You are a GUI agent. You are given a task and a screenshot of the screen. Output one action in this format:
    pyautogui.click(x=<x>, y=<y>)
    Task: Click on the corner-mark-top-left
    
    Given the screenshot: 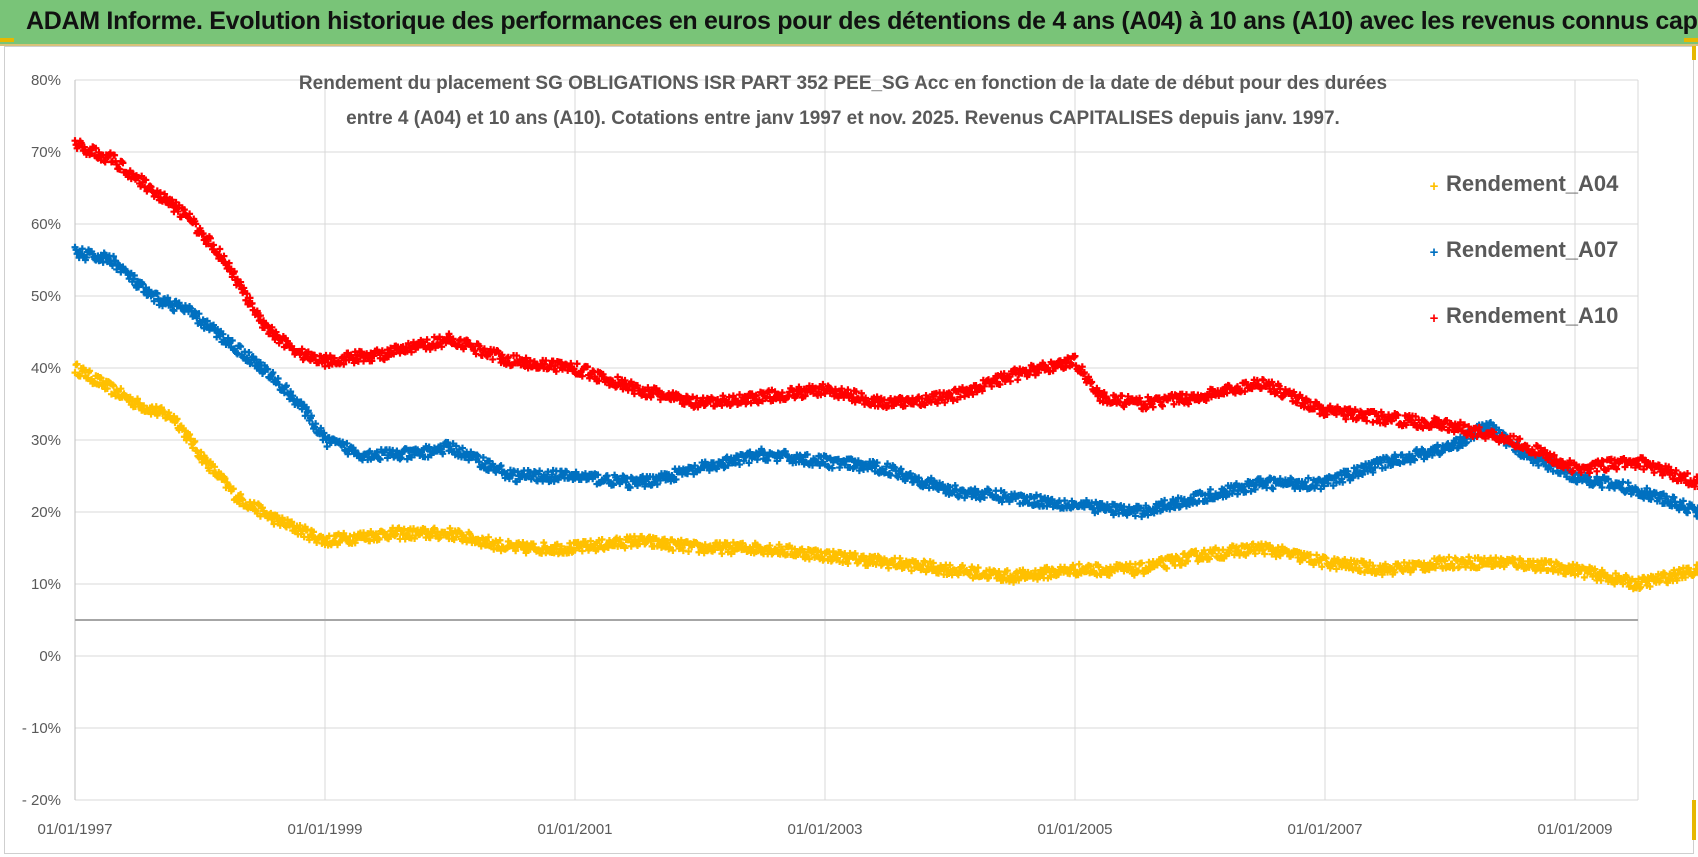 What is the action you would take?
    pyautogui.click(x=7, y=40)
    